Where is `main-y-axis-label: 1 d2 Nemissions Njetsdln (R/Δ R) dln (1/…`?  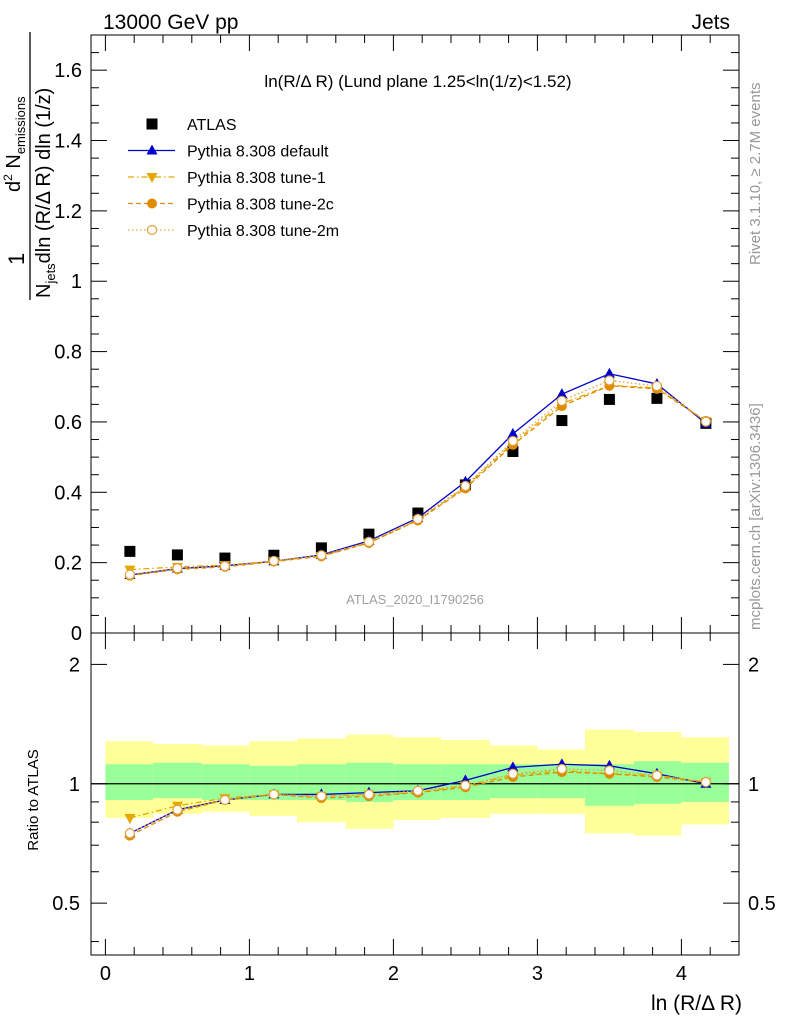
main-y-axis-label: 1 d2 Nemissions Njetsdln (R/Δ R) dln (1/… is located at coordinates (29, 166).